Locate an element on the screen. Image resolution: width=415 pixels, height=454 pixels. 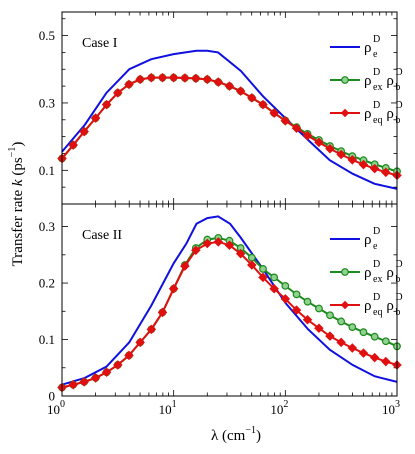
legend-label: ρD ex ρD b is located at coordinates (383, 80).